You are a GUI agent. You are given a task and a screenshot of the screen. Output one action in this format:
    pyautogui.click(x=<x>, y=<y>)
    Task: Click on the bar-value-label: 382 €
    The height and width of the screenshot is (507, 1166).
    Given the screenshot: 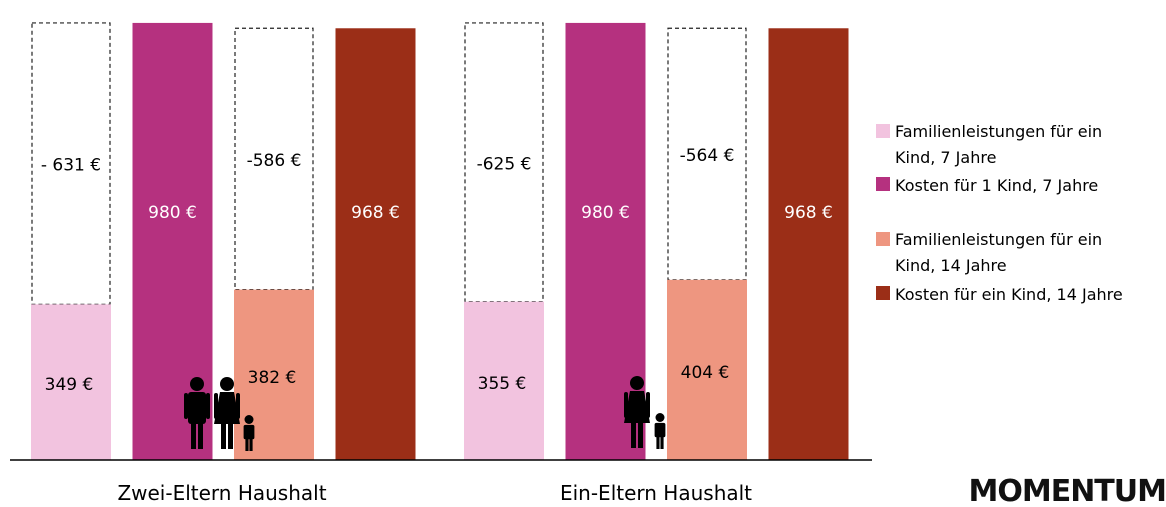 What is the action you would take?
    pyautogui.click(x=272, y=378)
    